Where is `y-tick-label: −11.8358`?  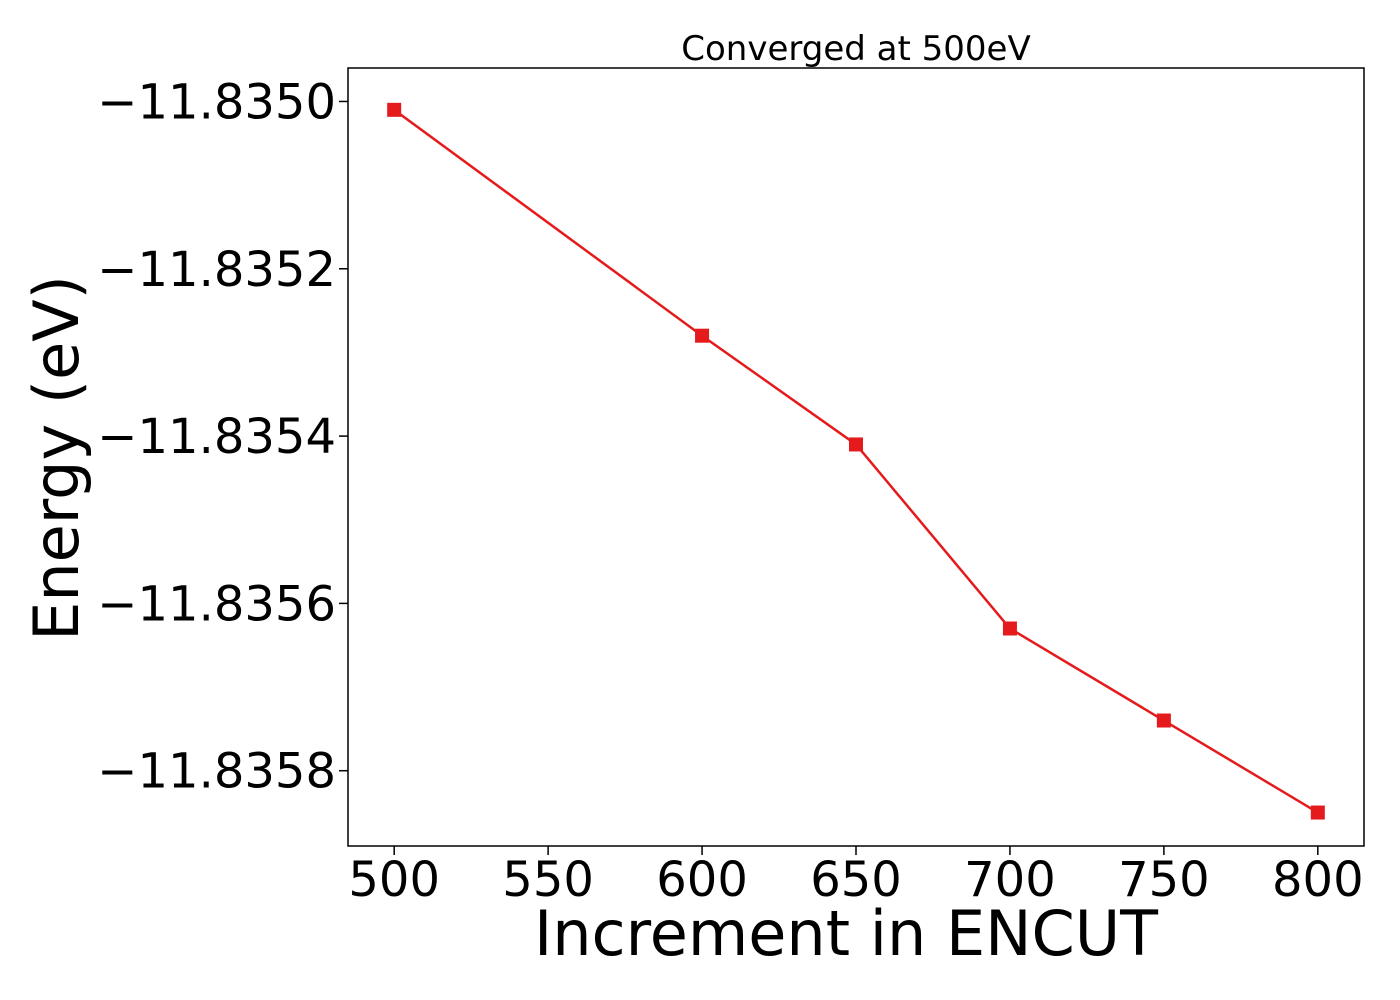 y-tick-label: −11.8358 is located at coordinates (216, 772).